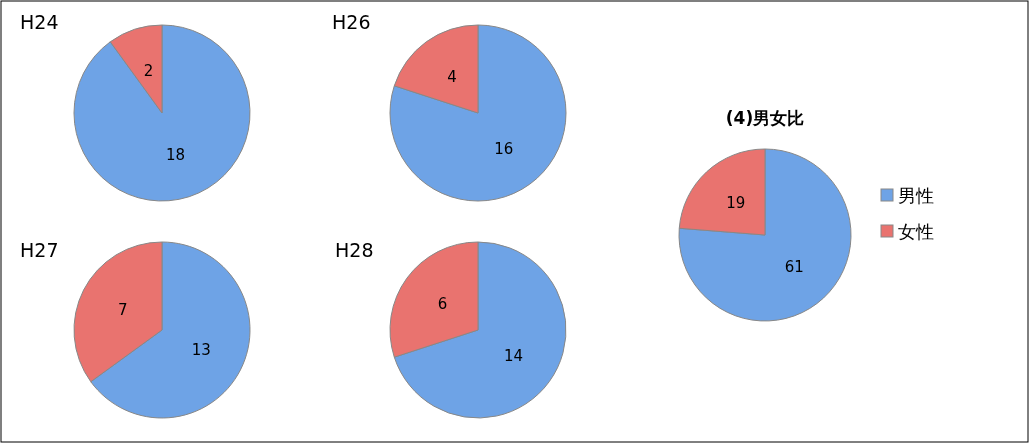 The width and height of the screenshot is (1029, 443). I want to click on data-label: 16, so click(504, 148).